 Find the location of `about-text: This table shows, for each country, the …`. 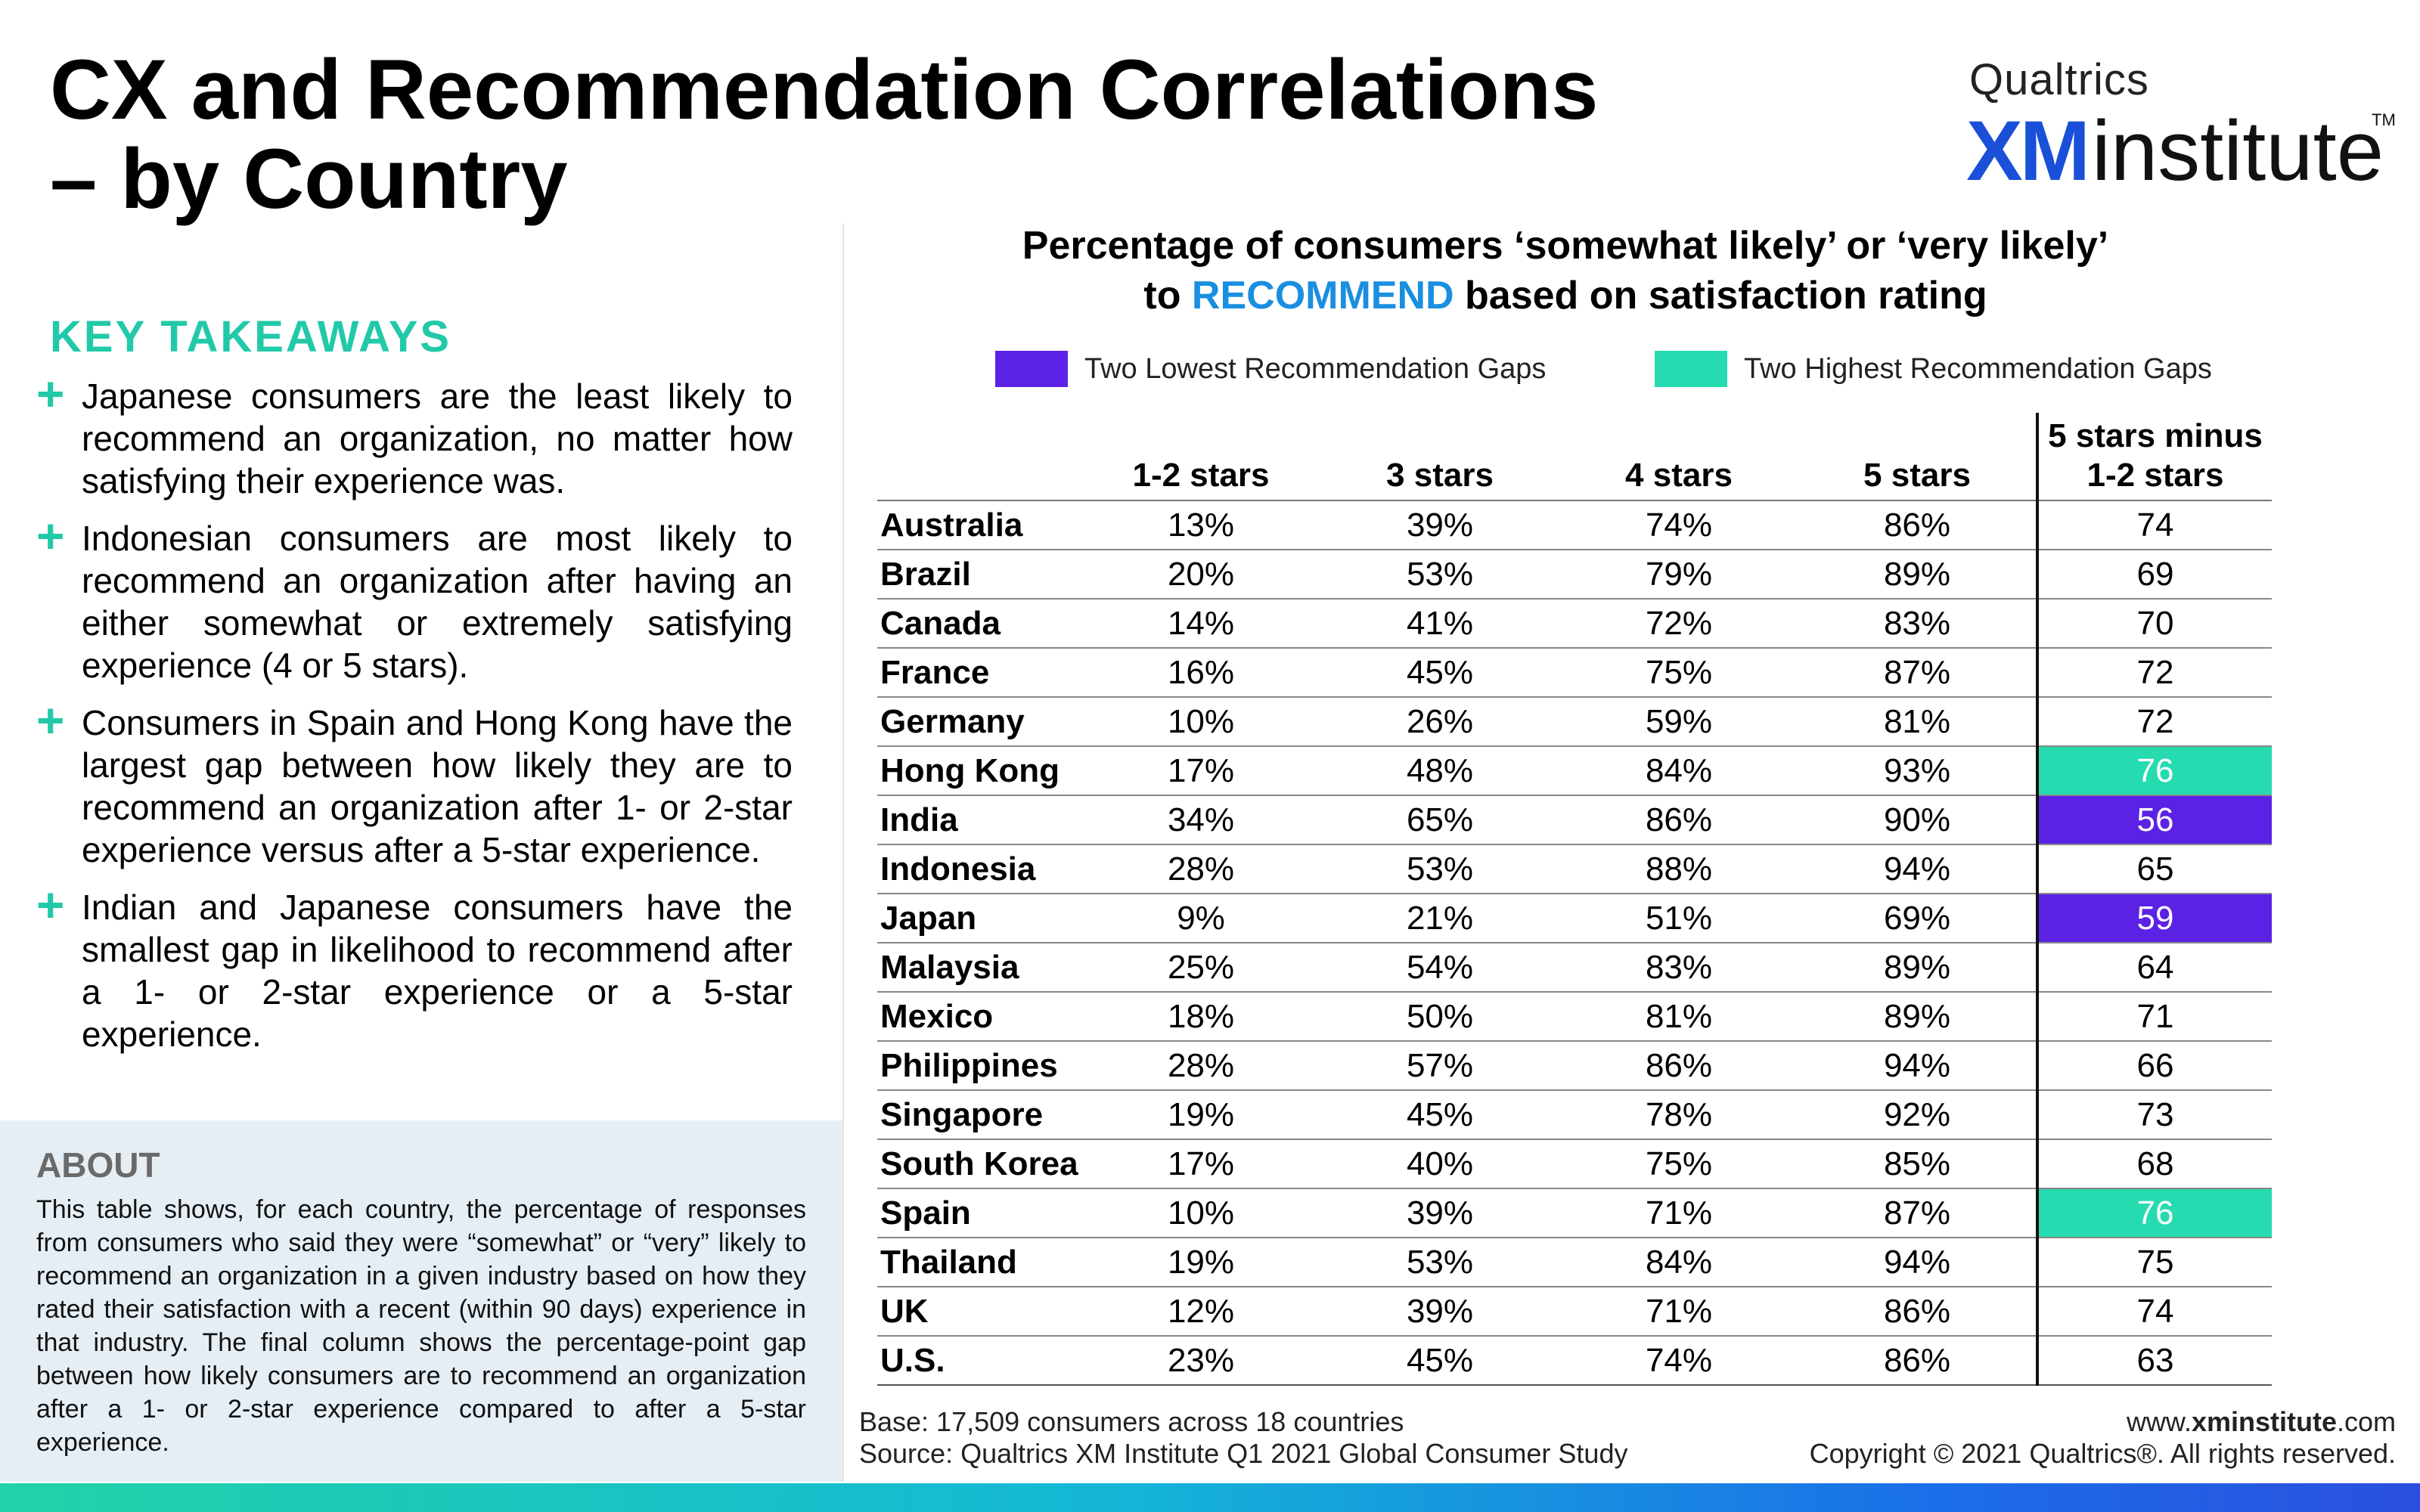

about-text: This table shows, for each country, the … is located at coordinates (421, 1326).